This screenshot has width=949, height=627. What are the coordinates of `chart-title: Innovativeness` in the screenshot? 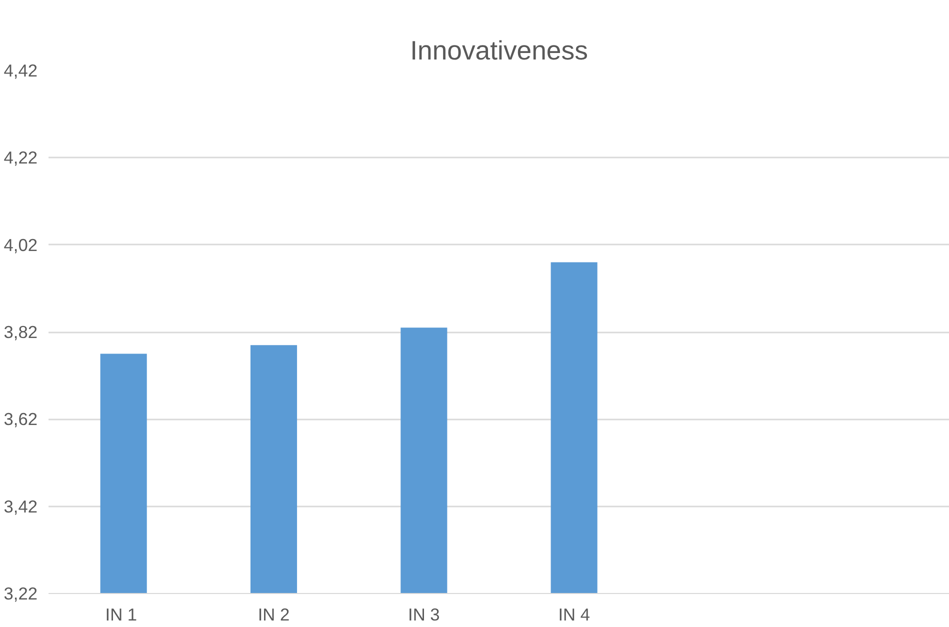 It's located at (499, 51).